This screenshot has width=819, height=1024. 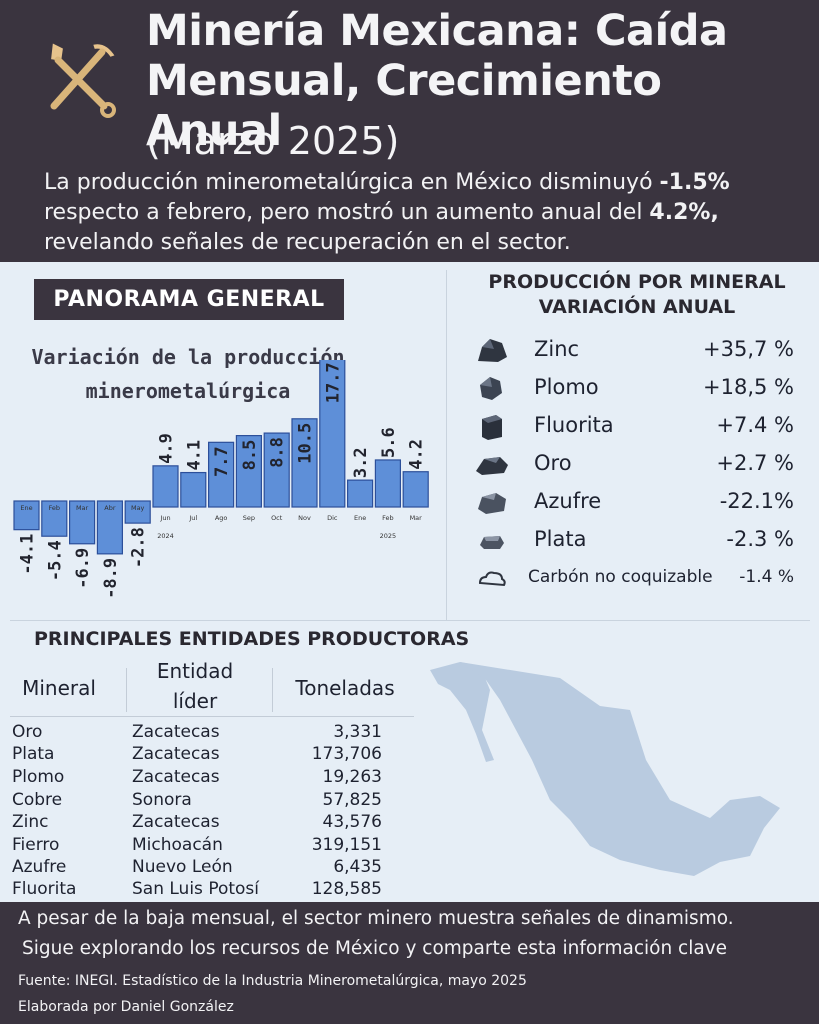 I want to click on mineral-name: Carbón no coquizable, so click(x=620, y=577).